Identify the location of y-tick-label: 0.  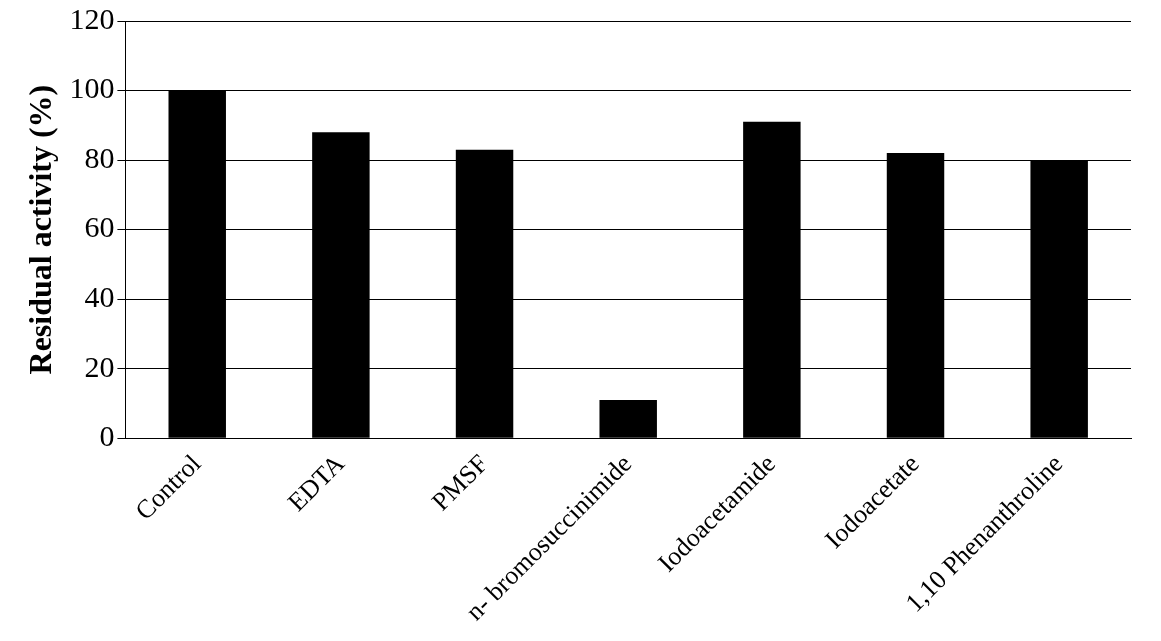
(107, 436).